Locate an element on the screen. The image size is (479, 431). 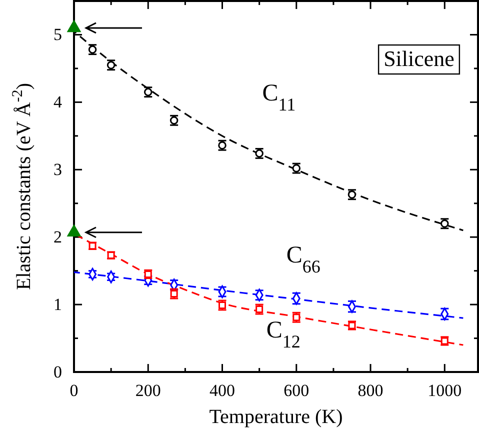
y-tick-label: 3 is located at coordinates (58, 170).